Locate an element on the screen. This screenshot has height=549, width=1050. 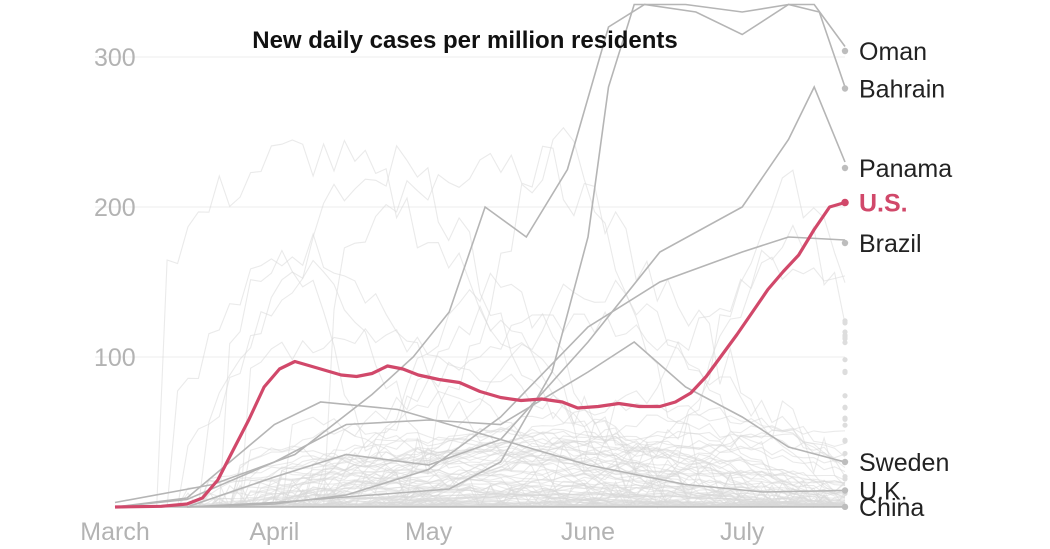
y-tick-label: 300 is located at coordinates (115, 58).